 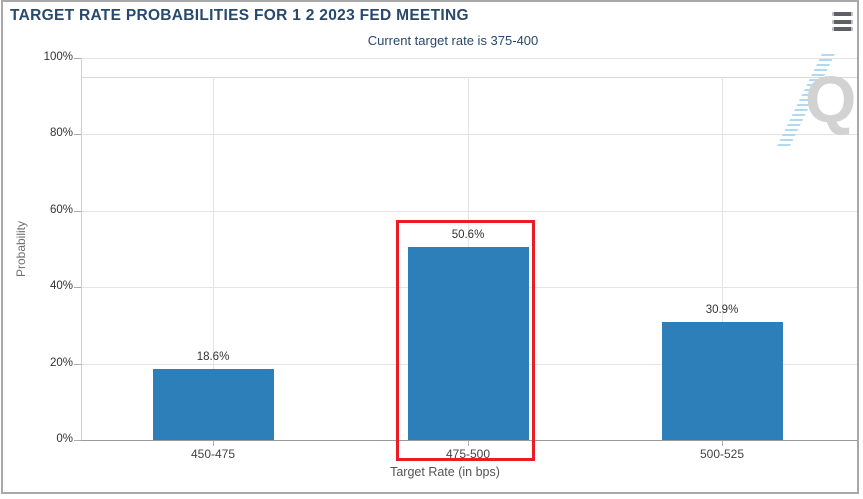 I want to click on y-tick-label: 0%, so click(x=64, y=439).